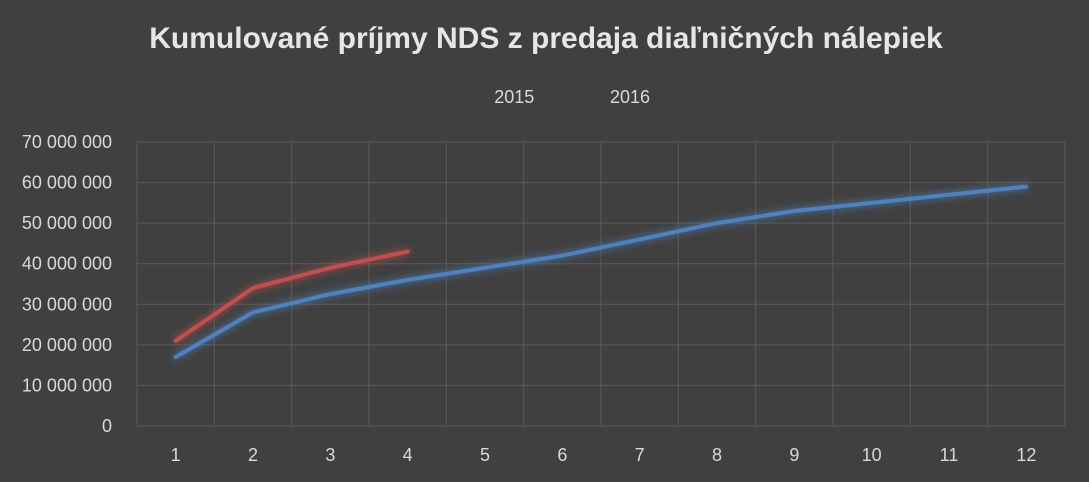 This screenshot has height=482, width=1089. Describe the element at coordinates (67, 304) in the screenshot. I see `y-tick-label: 30 000 000` at that location.